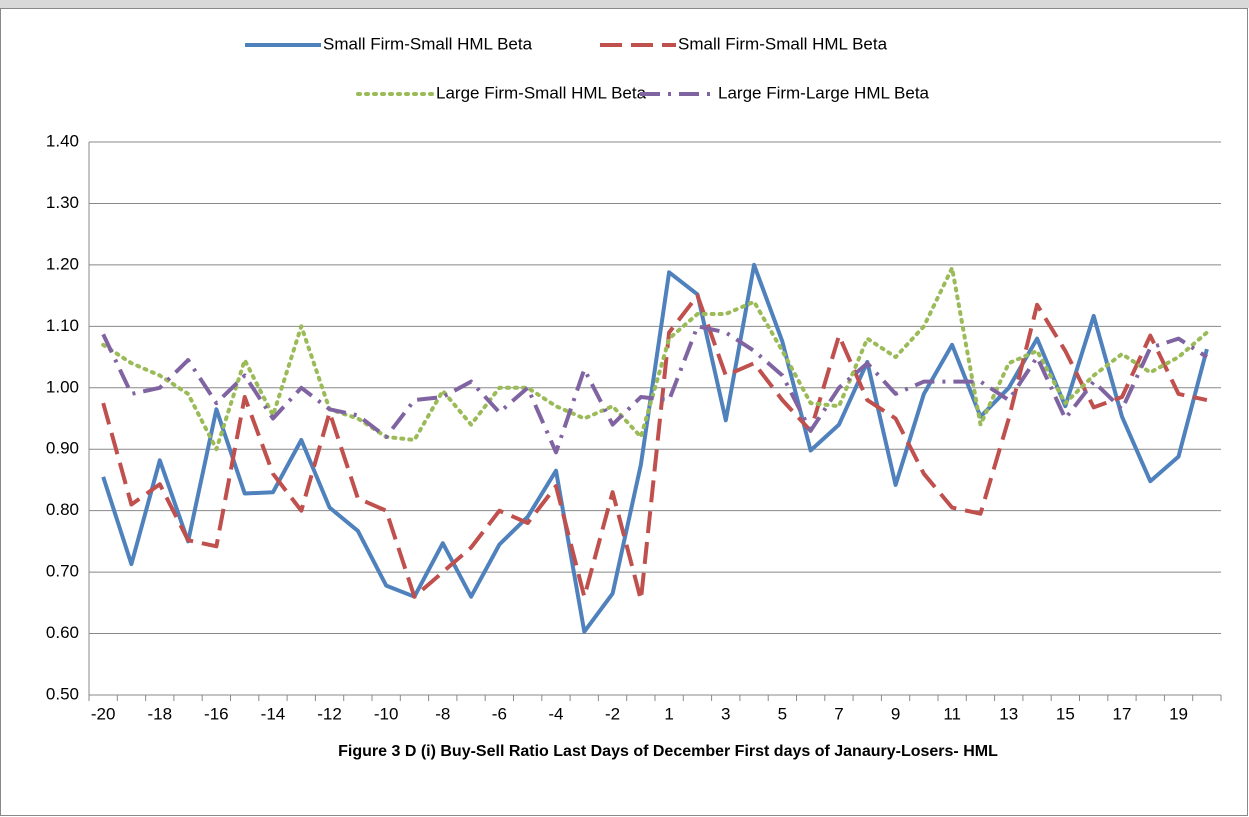  Describe the element at coordinates (62, 386) in the screenshot. I see `y-tick-label: 1.00` at that location.